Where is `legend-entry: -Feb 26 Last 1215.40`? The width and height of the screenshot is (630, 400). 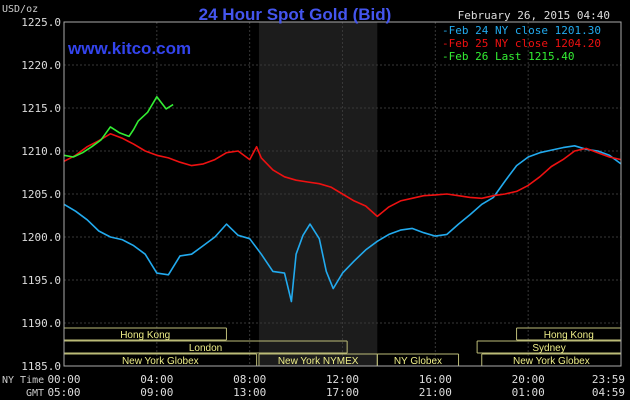
legend-entry: -Feb 26 Last 1215.40 is located at coordinates (508, 56).